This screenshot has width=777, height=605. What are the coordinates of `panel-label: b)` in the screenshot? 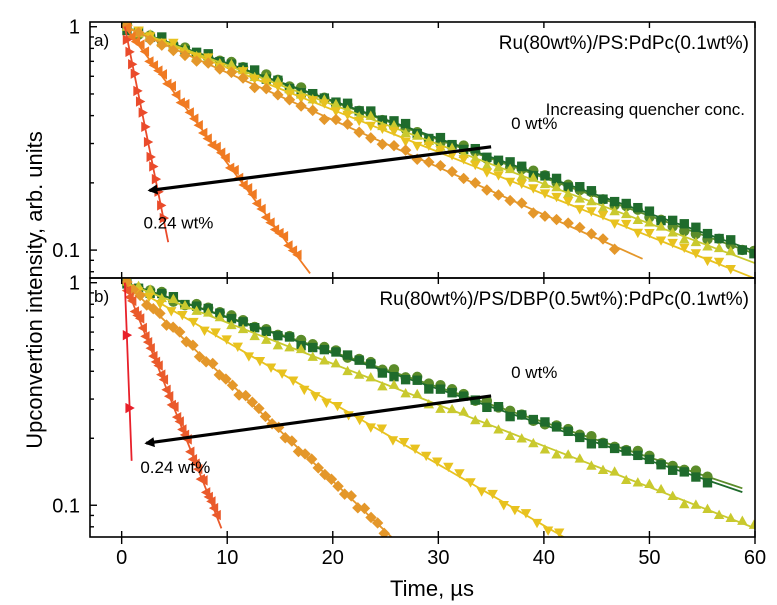 It's located at (101, 296).